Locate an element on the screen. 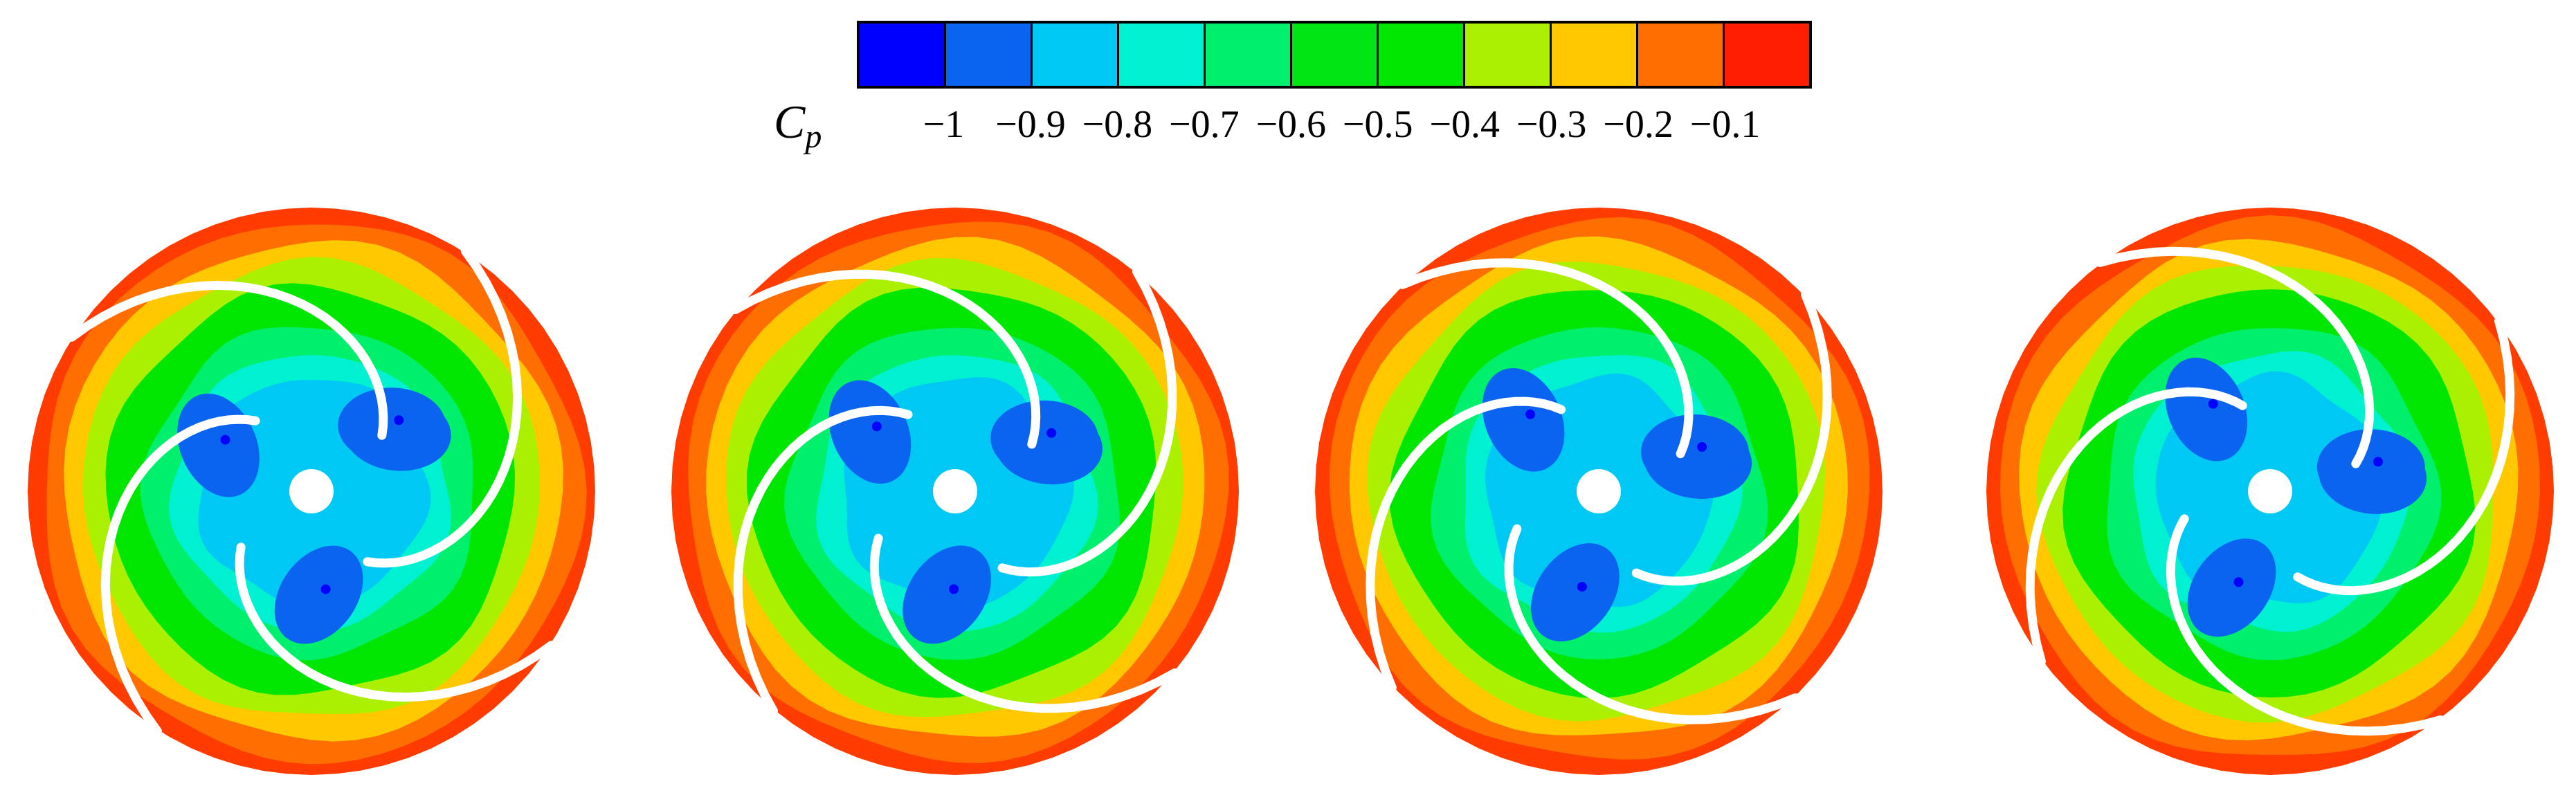 The width and height of the screenshot is (2576, 795). colorbar-label-sub: p is located at coordinates (813, 136).